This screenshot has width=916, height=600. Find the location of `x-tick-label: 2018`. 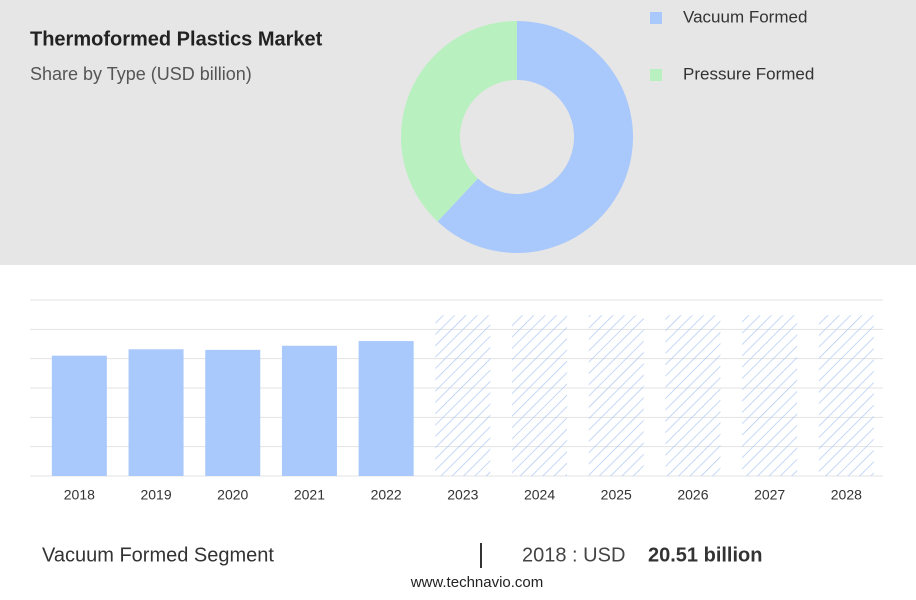

x-tick-label: 2018 is located at coordinates (79, 495).